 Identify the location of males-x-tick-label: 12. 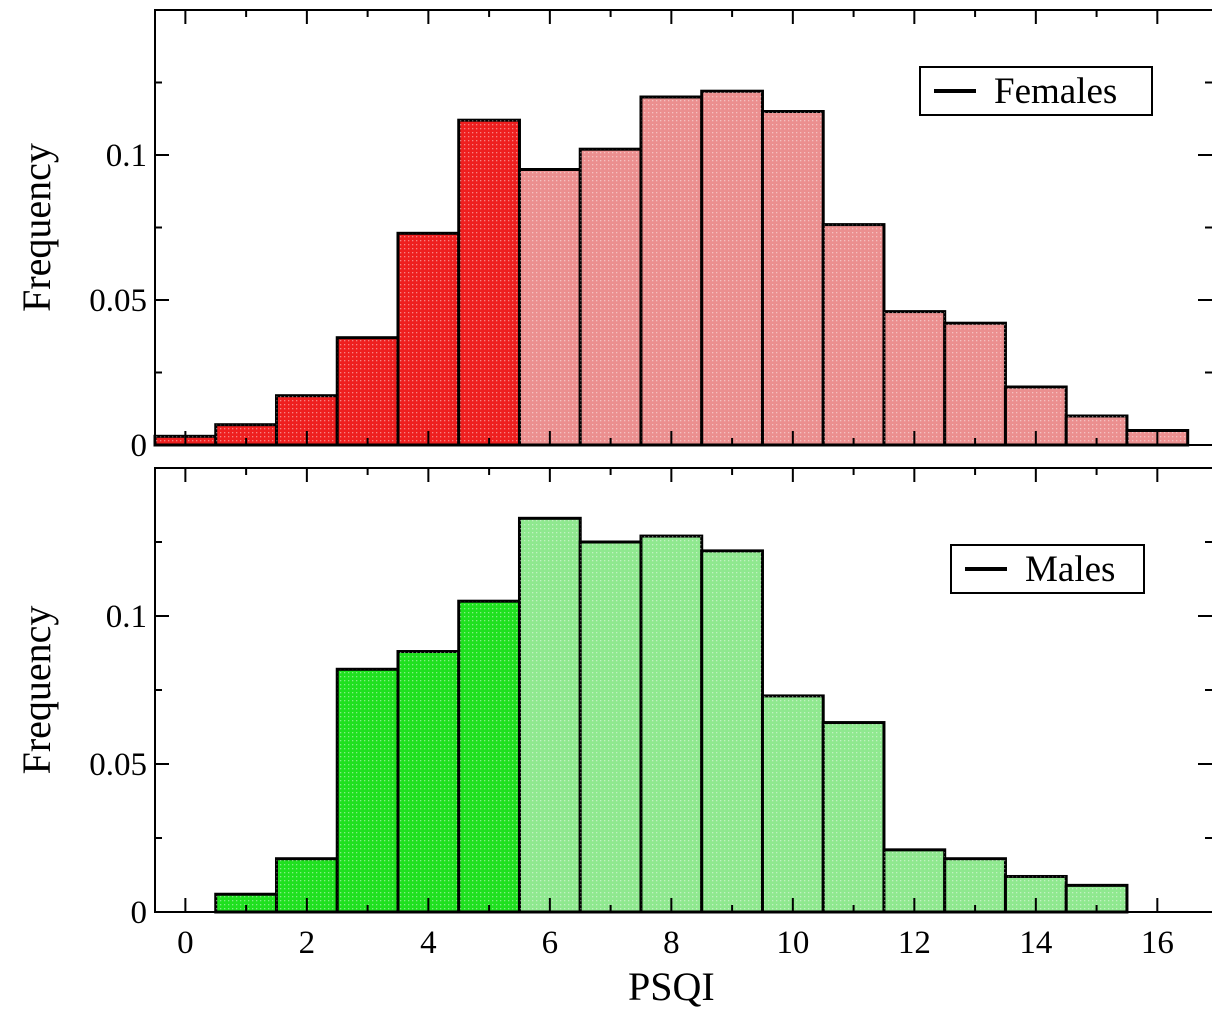
(914, 943).